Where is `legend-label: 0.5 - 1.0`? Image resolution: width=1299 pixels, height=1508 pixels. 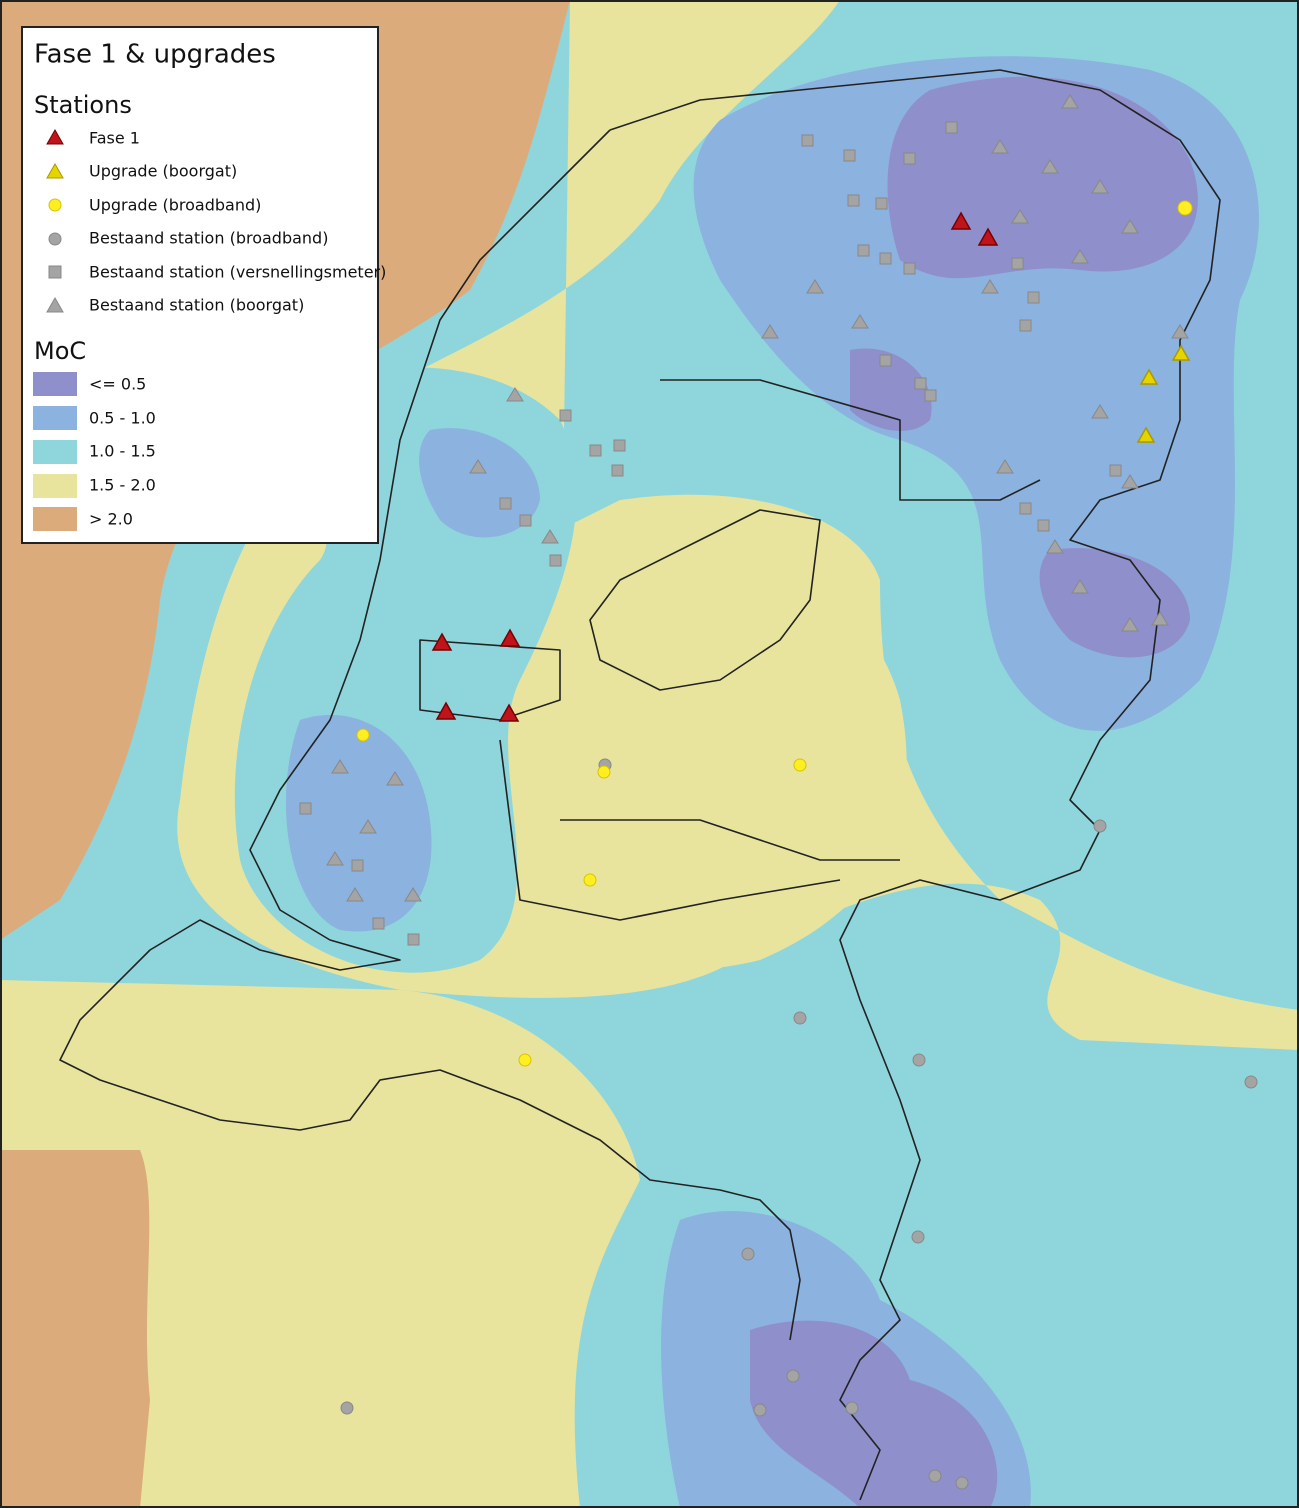 legend-label: 0.5 - 1.0 is located at coordinates (122, 418).